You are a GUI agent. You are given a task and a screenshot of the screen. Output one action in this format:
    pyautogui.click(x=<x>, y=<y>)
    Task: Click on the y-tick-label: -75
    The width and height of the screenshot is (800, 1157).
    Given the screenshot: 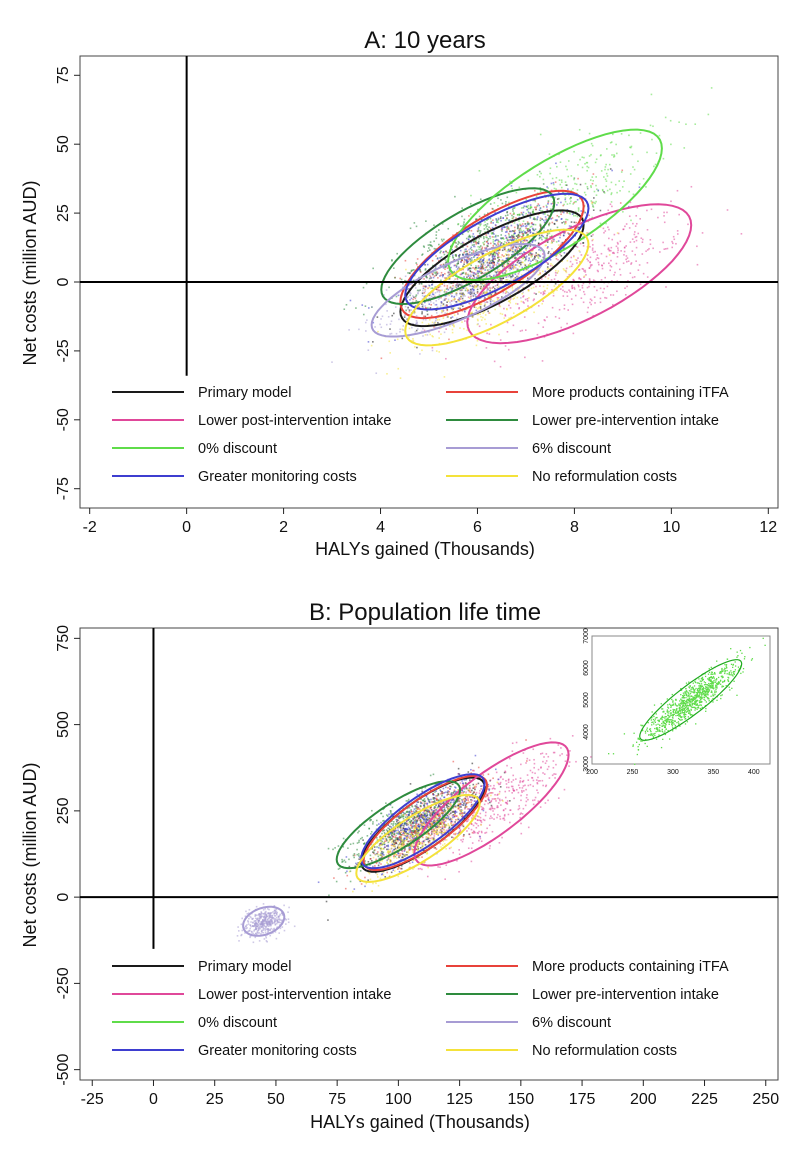 What is the action you would take?
    pyautogui.click(x=63, y=488)
    